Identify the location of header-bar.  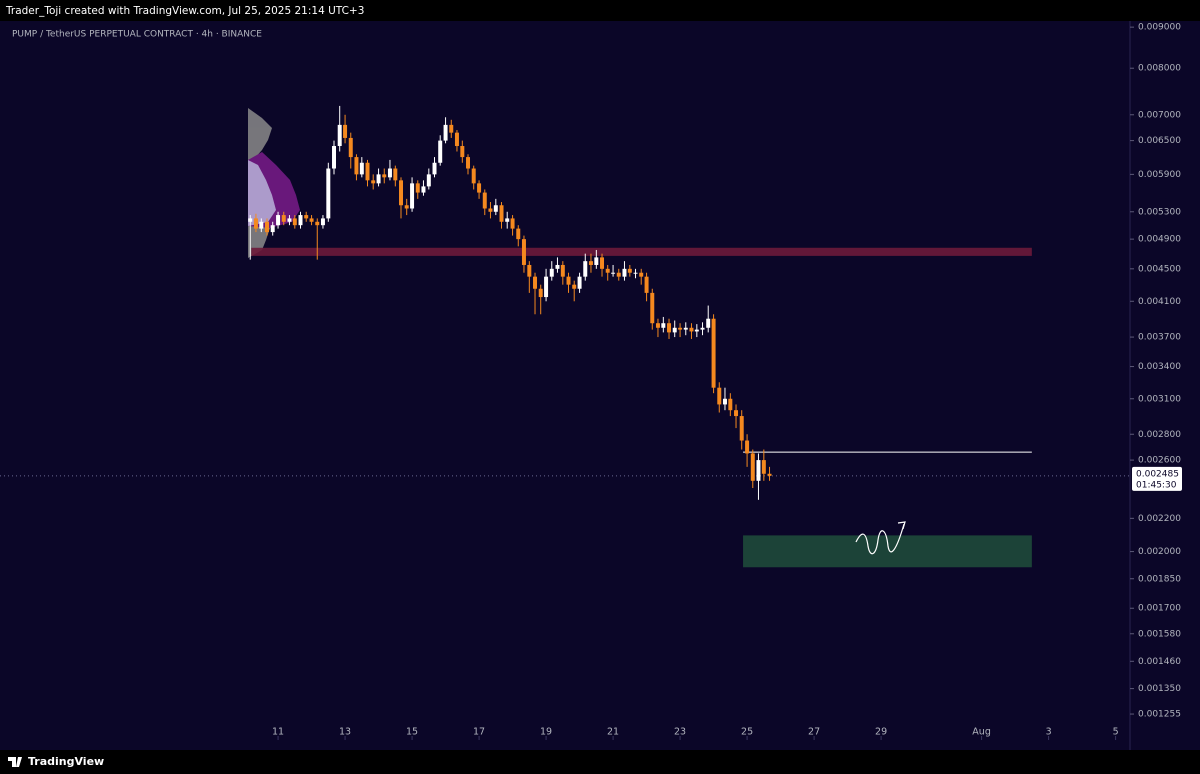
(600, 10).